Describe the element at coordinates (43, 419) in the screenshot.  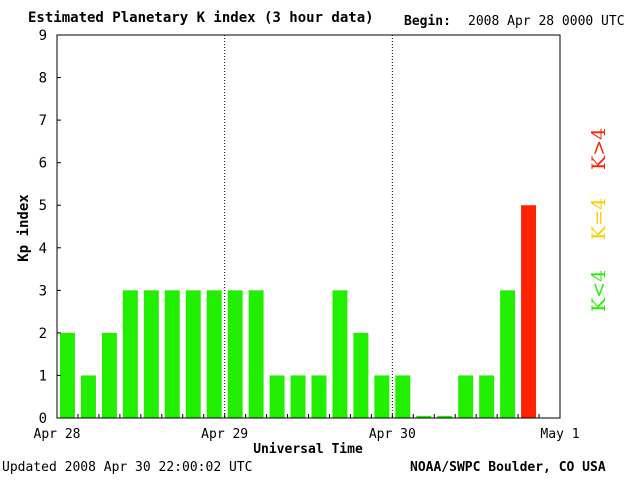
I see `y-tick-label: 0` at that location.